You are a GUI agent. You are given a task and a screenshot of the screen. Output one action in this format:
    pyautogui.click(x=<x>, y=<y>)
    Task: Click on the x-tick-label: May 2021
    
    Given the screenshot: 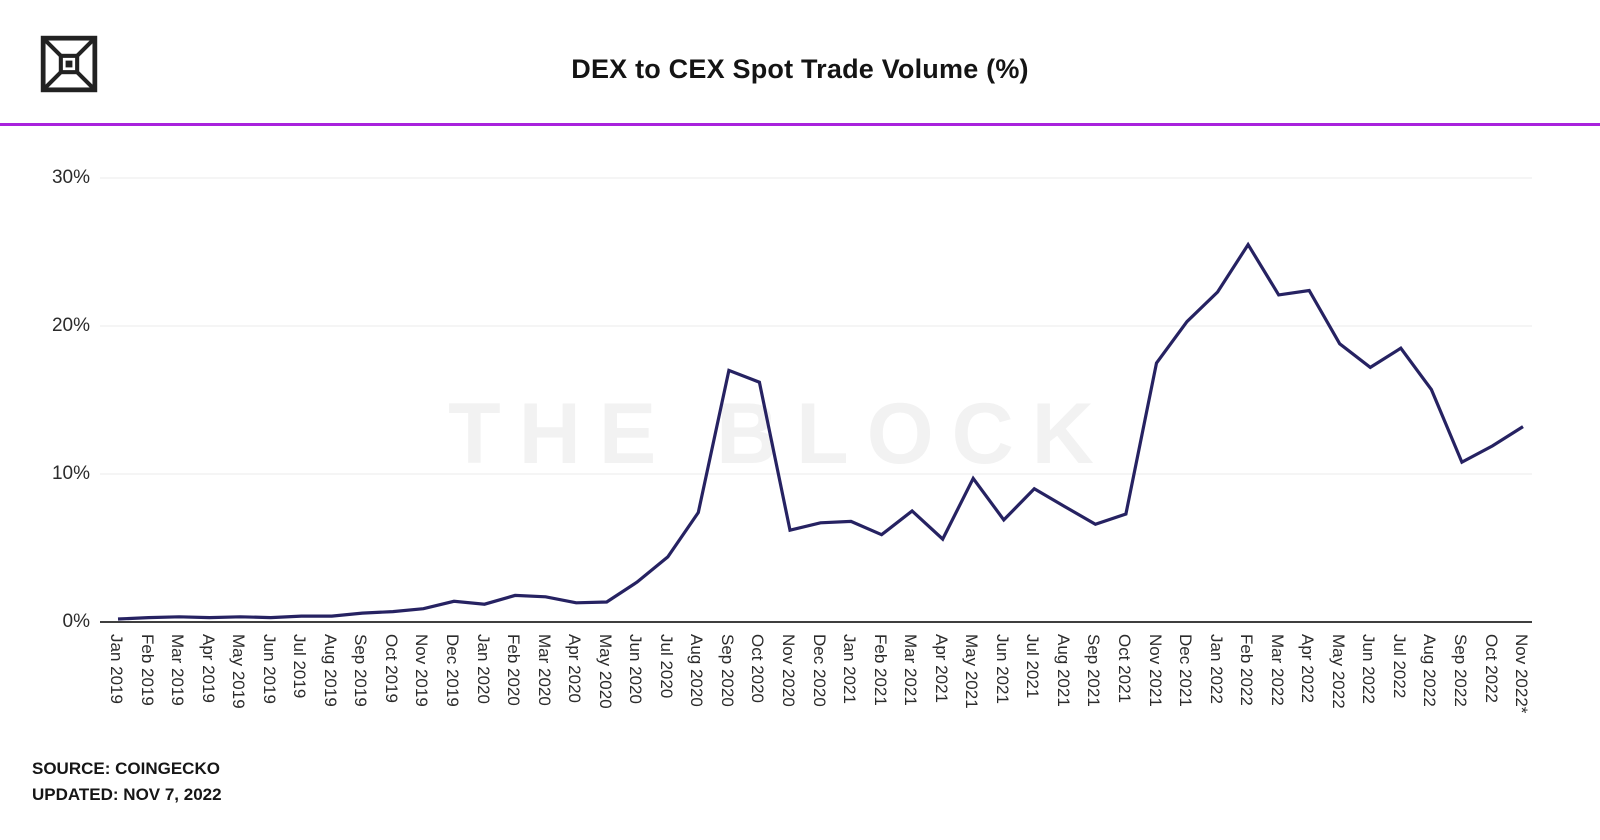 What is the action you would take?
    pyautogui.click(x=972, y=671)
    